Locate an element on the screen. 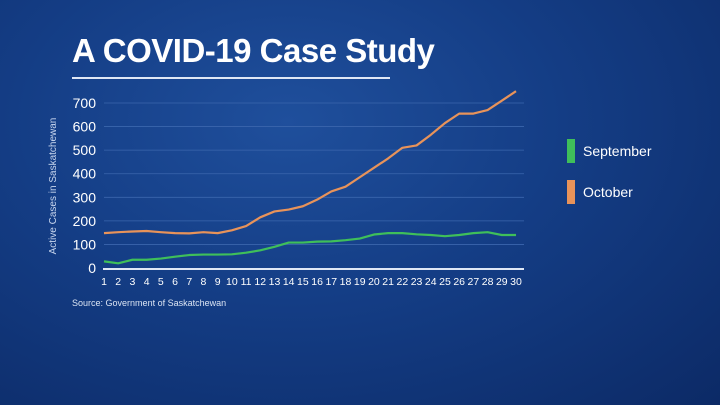  legend-item-october: October is located at coordinates (600, 192).